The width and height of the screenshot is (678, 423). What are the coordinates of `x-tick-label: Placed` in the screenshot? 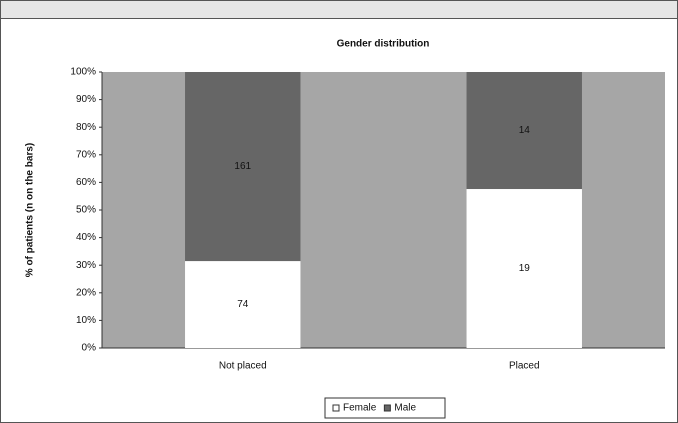 It's located at (524, 366).